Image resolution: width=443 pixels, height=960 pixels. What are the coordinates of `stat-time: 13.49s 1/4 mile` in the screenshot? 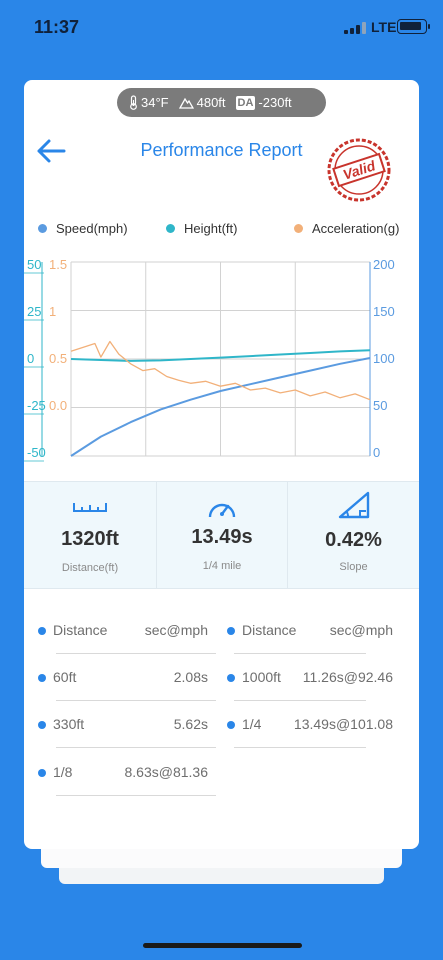 It's located at (222, 535).